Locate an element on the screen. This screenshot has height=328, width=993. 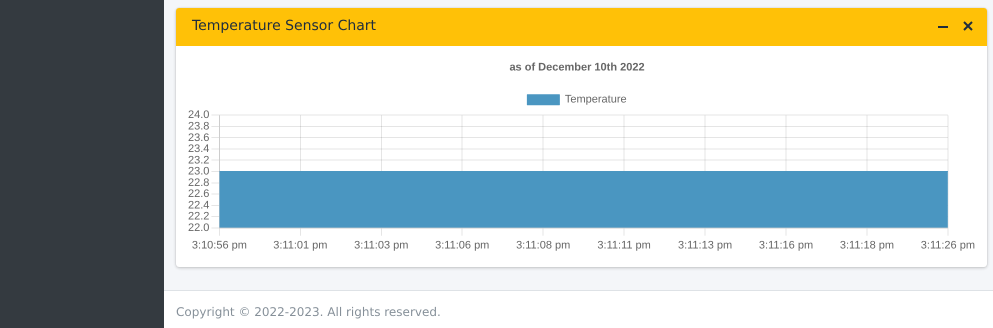
y-tick-label: 22.4 is located at coordinates (199, 205).